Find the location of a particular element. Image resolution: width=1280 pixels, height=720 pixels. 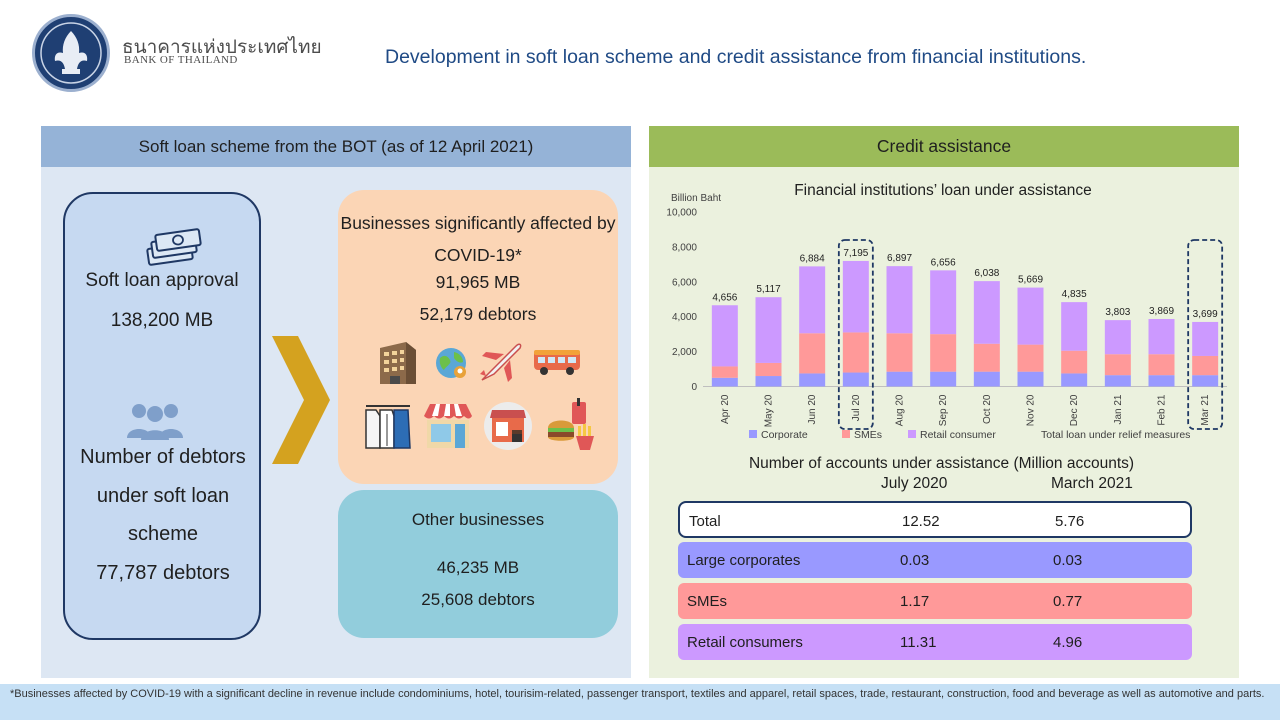

y-tick-label: 8,000 is located at coordinates (684, 247).